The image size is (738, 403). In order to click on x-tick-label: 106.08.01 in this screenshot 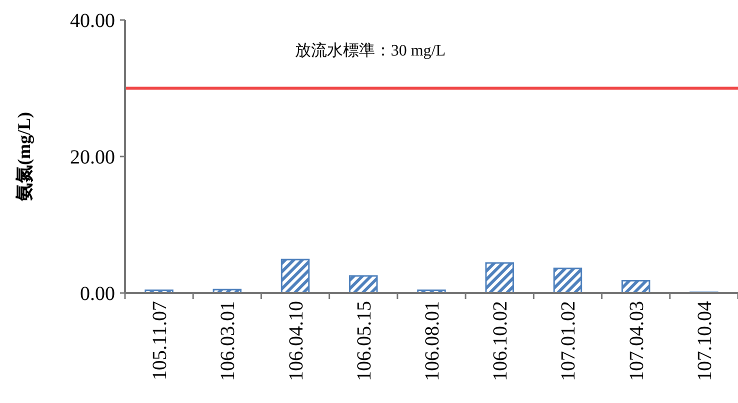, I will do `click(433, 341)`.